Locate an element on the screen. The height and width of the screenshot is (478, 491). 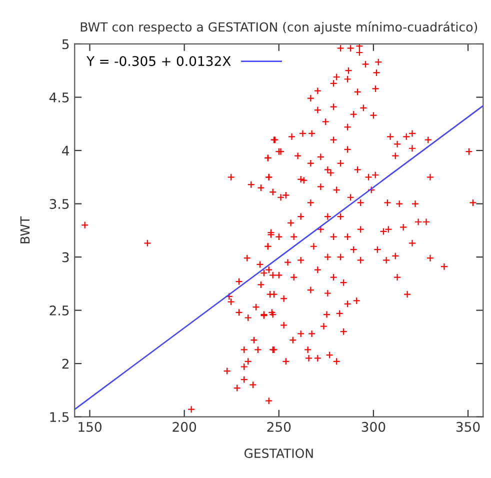
x-tick-label: 350 is located at coordinates (468, 427).